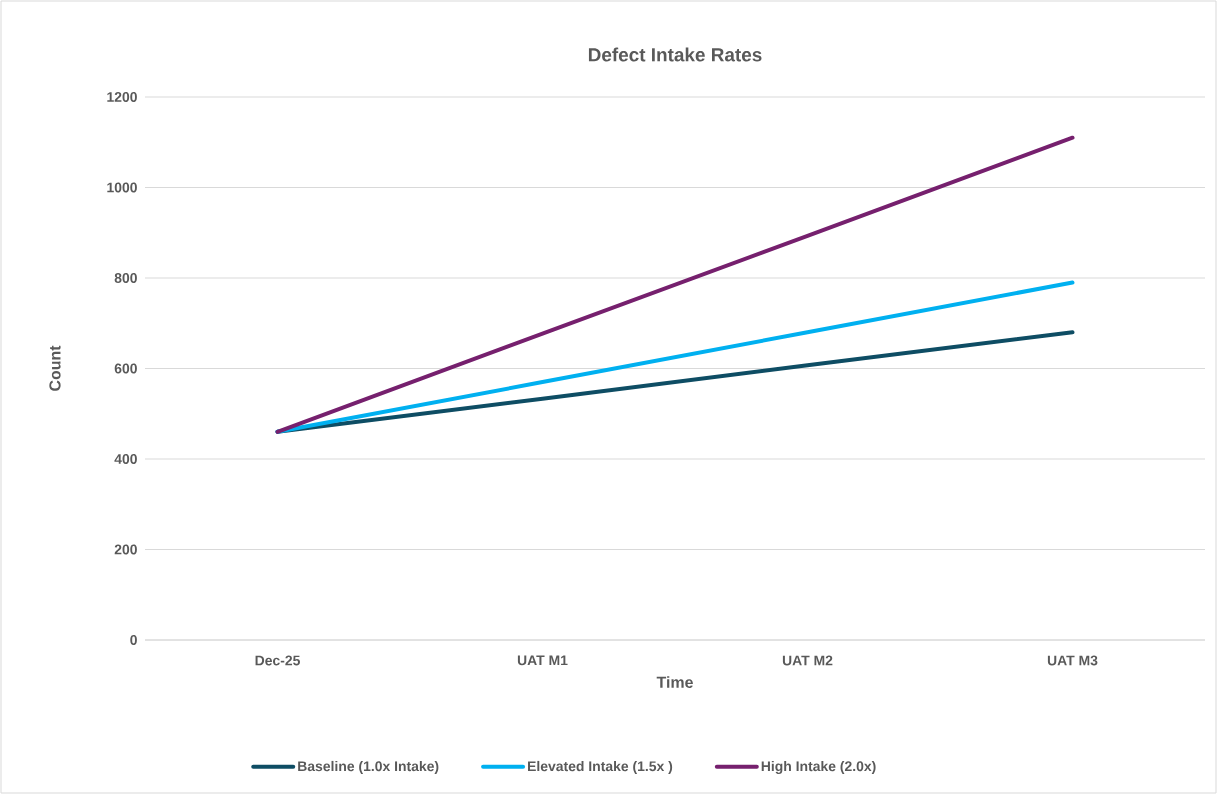 This screenshot has width=1218, height=794. What do you see at coordinates (674, 682) in the screenshot?
I see `x-axis-title: Time` at bounding box center [674, 682].